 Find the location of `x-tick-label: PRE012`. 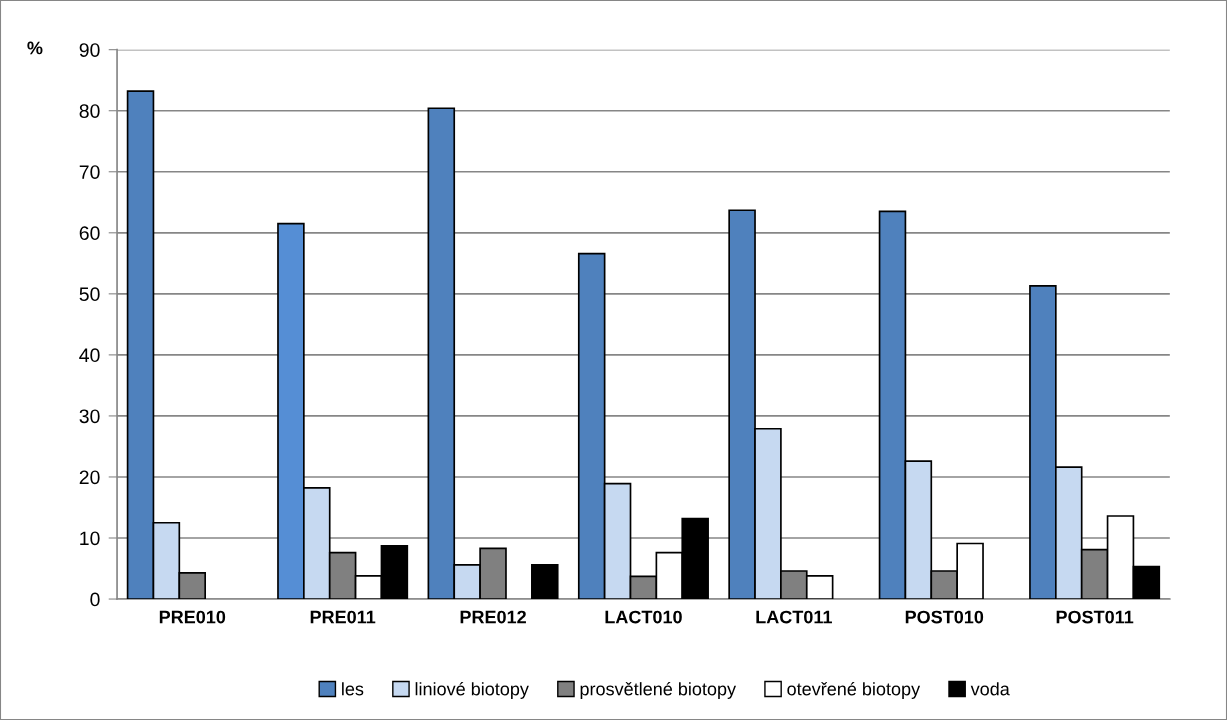

x-tick-label: PRE012 is located at coordinates (493, 617).